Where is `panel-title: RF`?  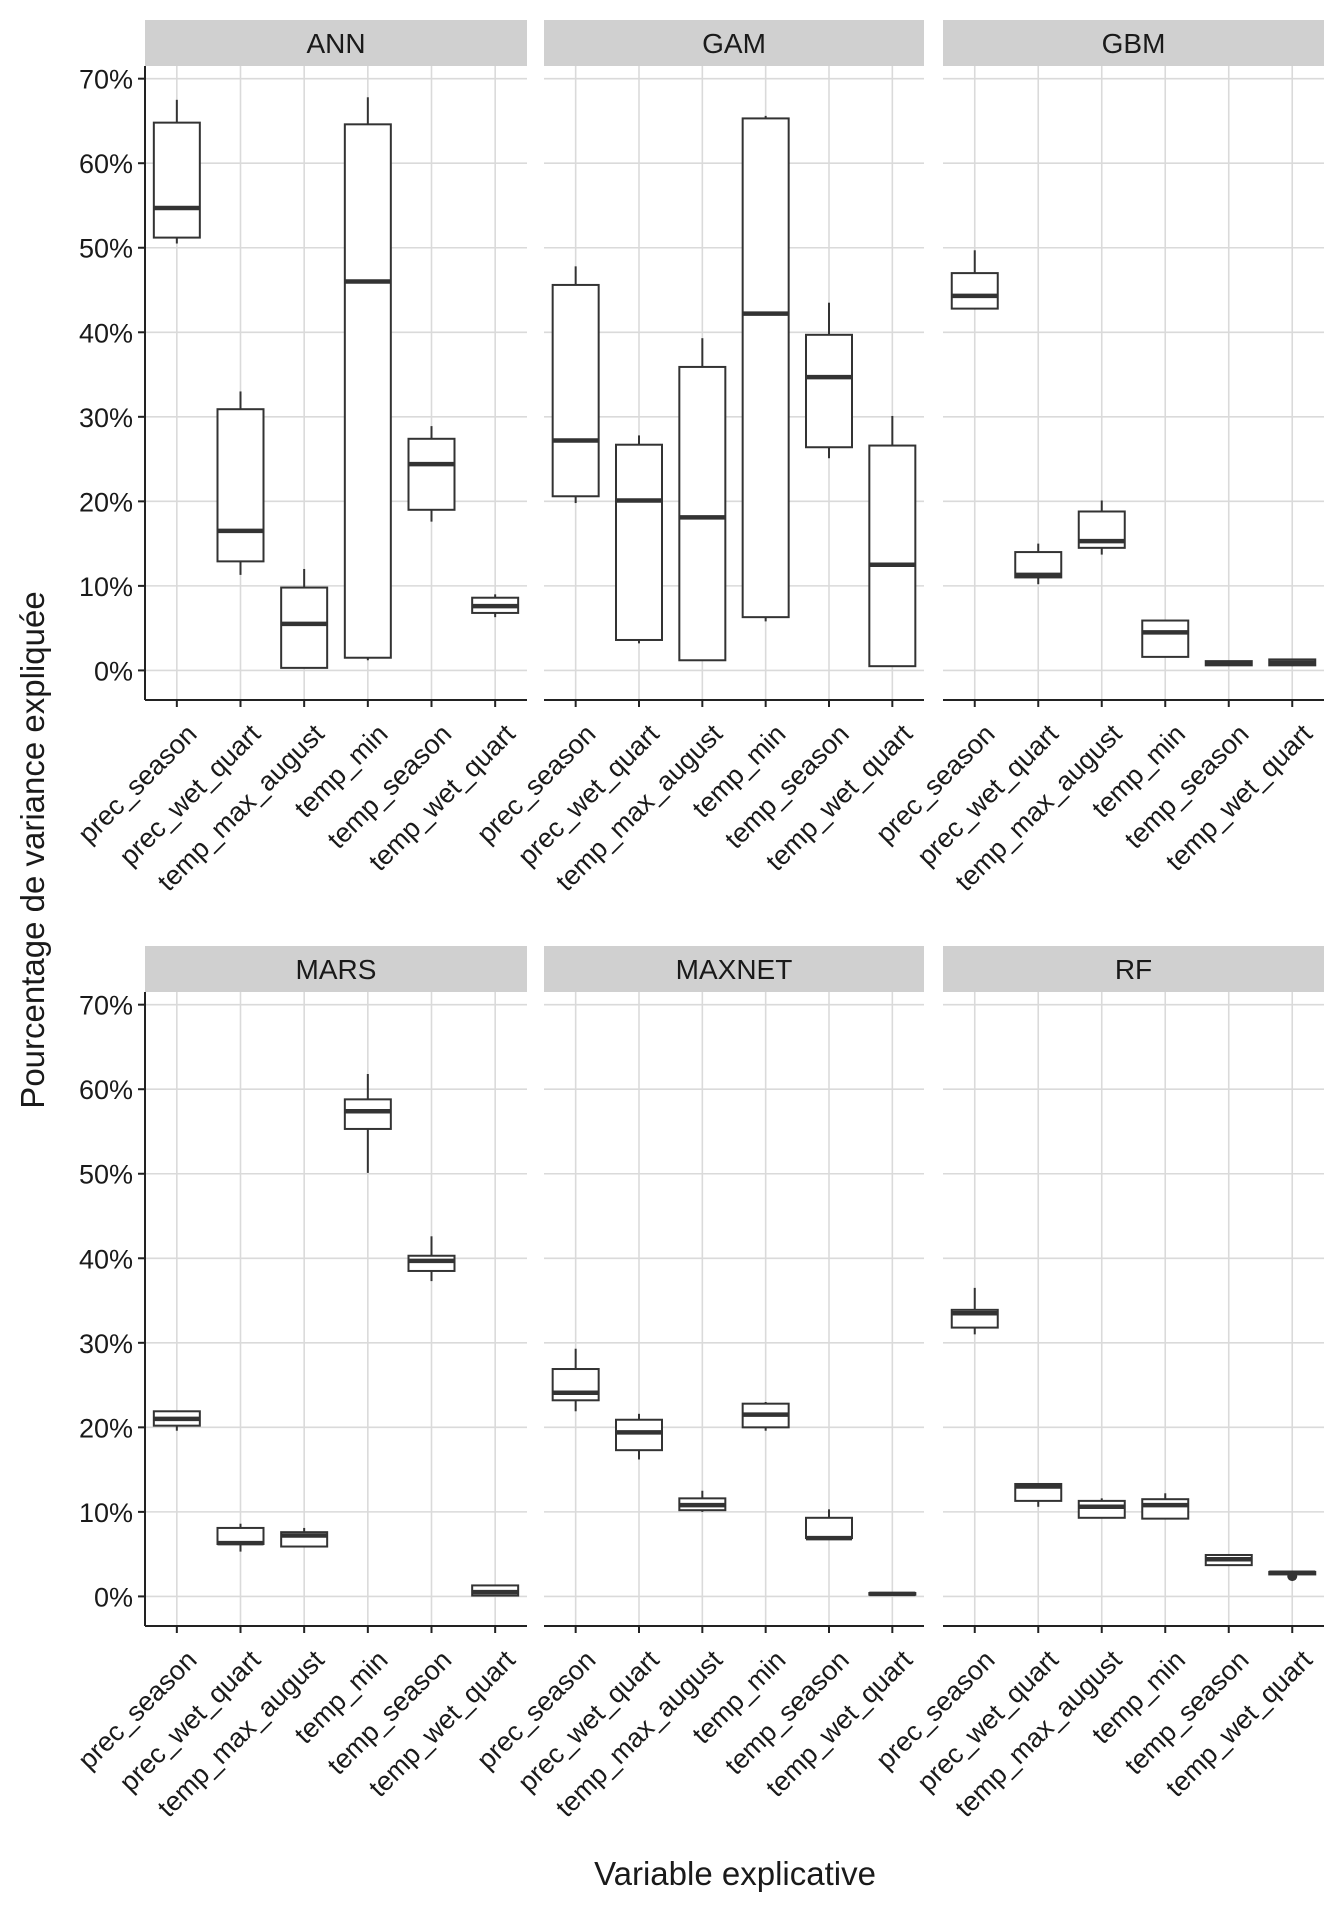 panel-title: RF is located at coordinates (1133, 969).